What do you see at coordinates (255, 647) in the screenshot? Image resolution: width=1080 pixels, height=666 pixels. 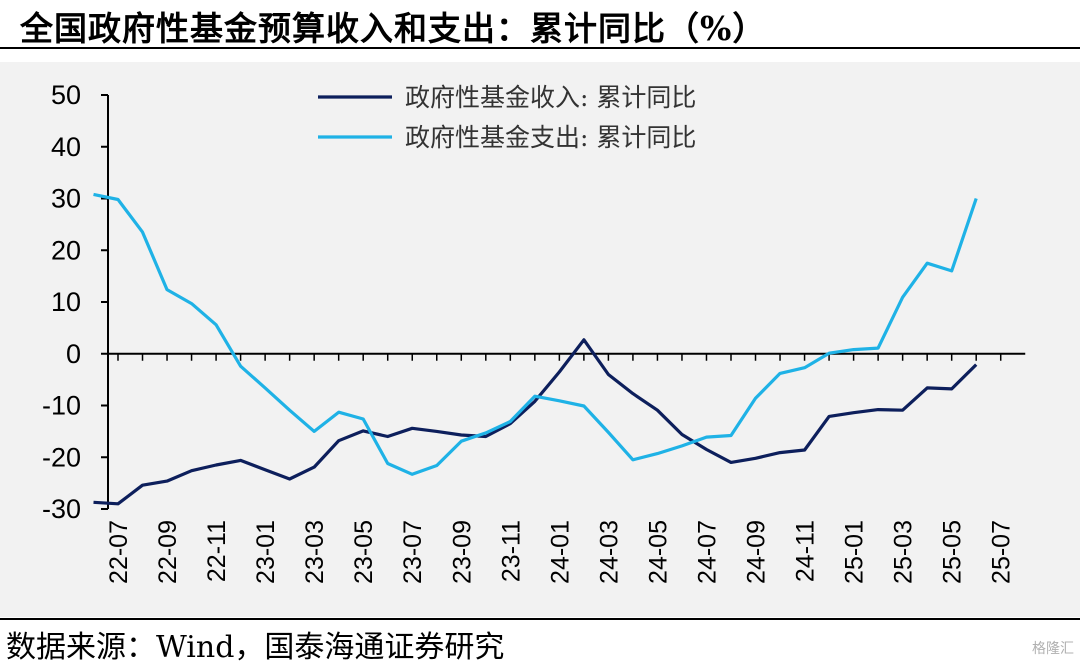 I see `source-note: 数据来源：Wind，国泰海通证券研究` at bounding box center [255, 647].